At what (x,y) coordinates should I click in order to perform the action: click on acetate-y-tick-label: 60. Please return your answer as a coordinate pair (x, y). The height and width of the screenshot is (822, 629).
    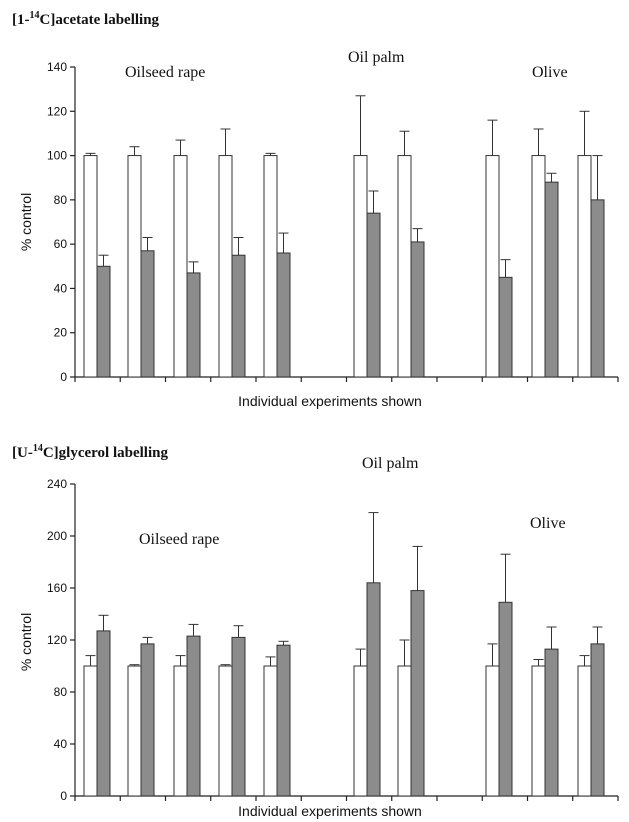
    Looking at the image, I should click on (61, 244).